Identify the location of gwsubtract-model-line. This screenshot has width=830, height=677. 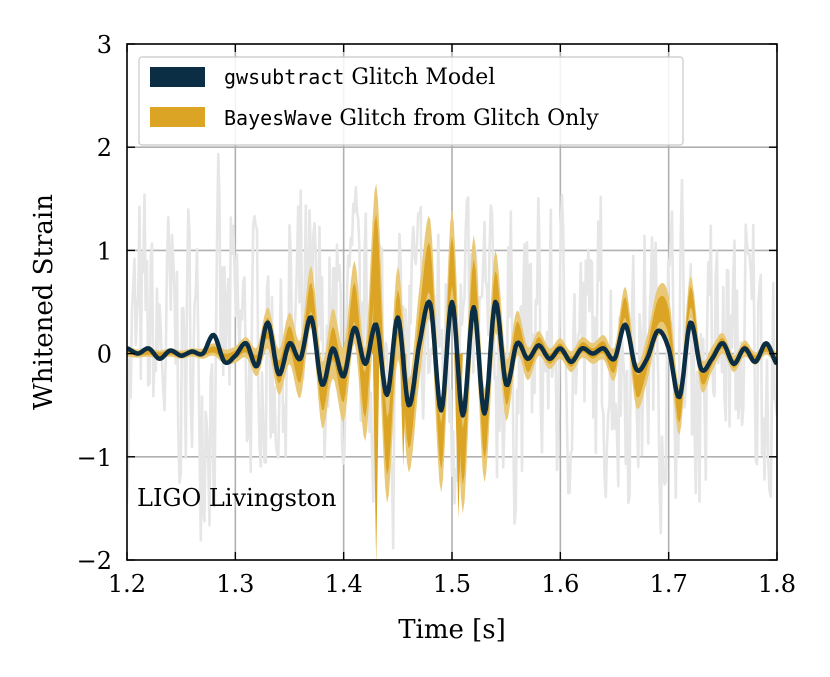
(452, 358).